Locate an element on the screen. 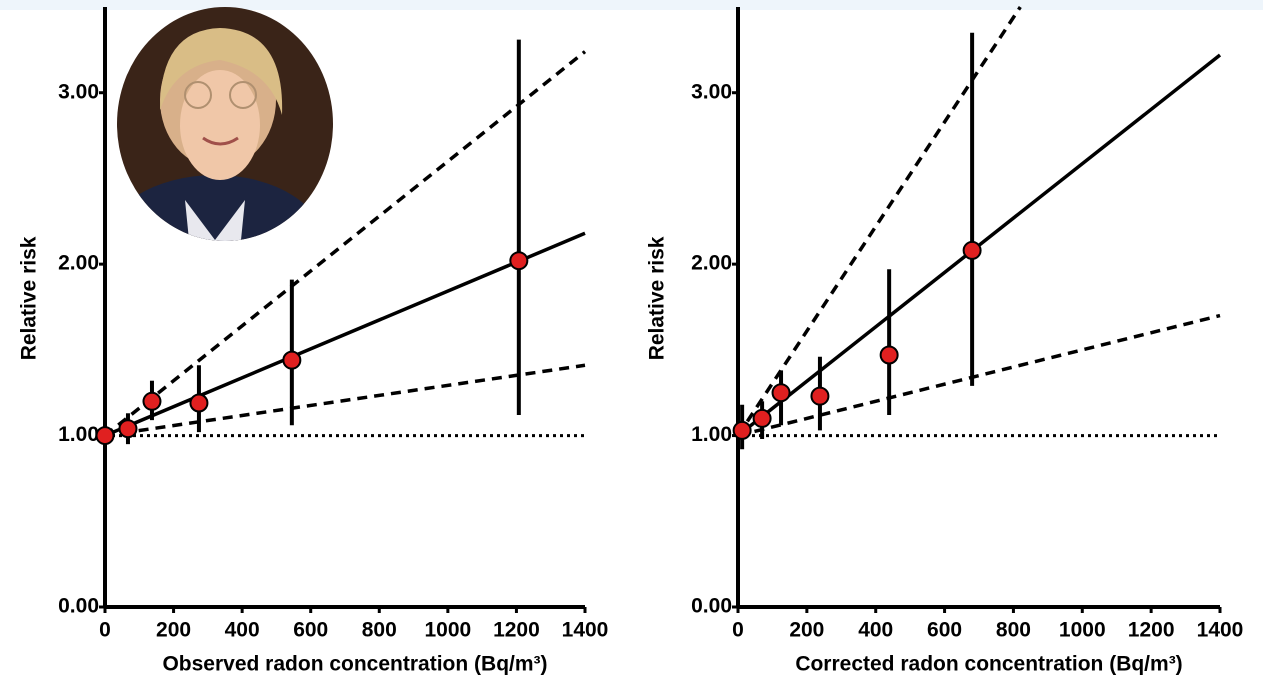 This screenshot has height=684, width=1263. x-axis-title: Corrected radon concentration (Bq/m³) is located at coordinates (988, 664).